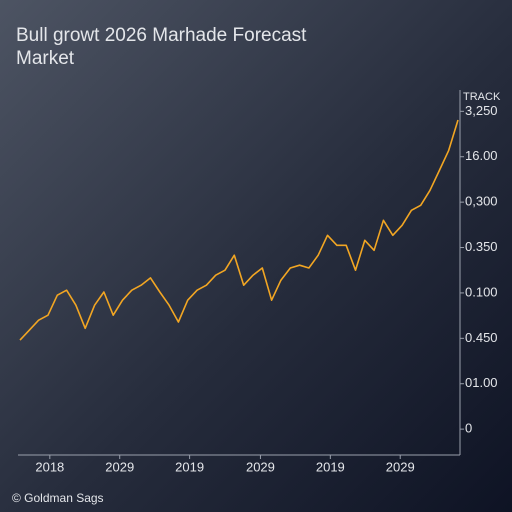  I want to click on y-tick-label: 0.100, so click(481, 291).